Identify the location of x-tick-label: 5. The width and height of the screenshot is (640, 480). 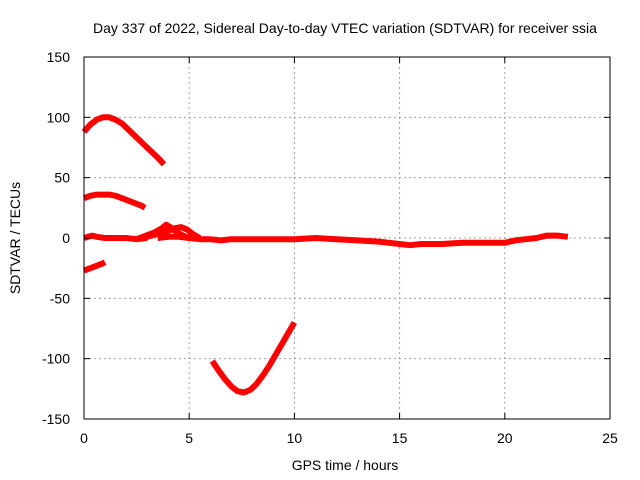
(189, 438).